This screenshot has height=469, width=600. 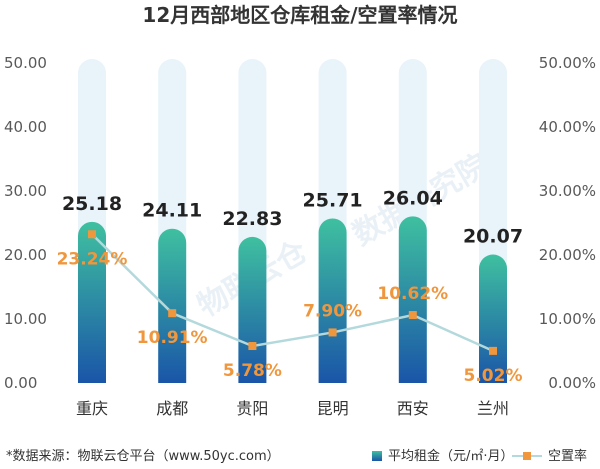 What do you see at coordinates (172, 338) in the screenshot?
I see `vacancy-value-label: 10.91%` at bounding box center [172, 338].